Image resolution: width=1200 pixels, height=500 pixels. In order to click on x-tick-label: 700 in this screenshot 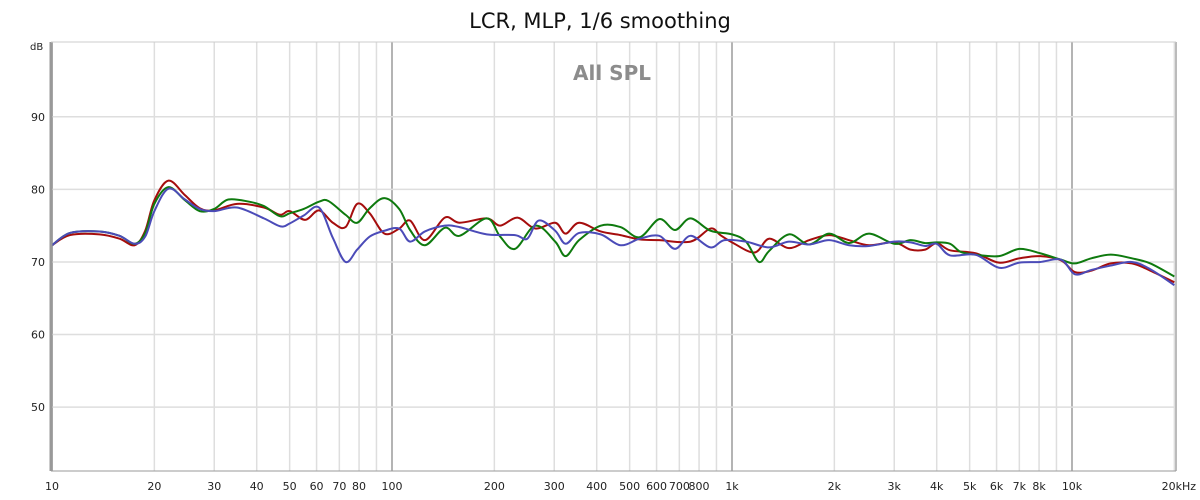, I will do `click(679, 486)`.